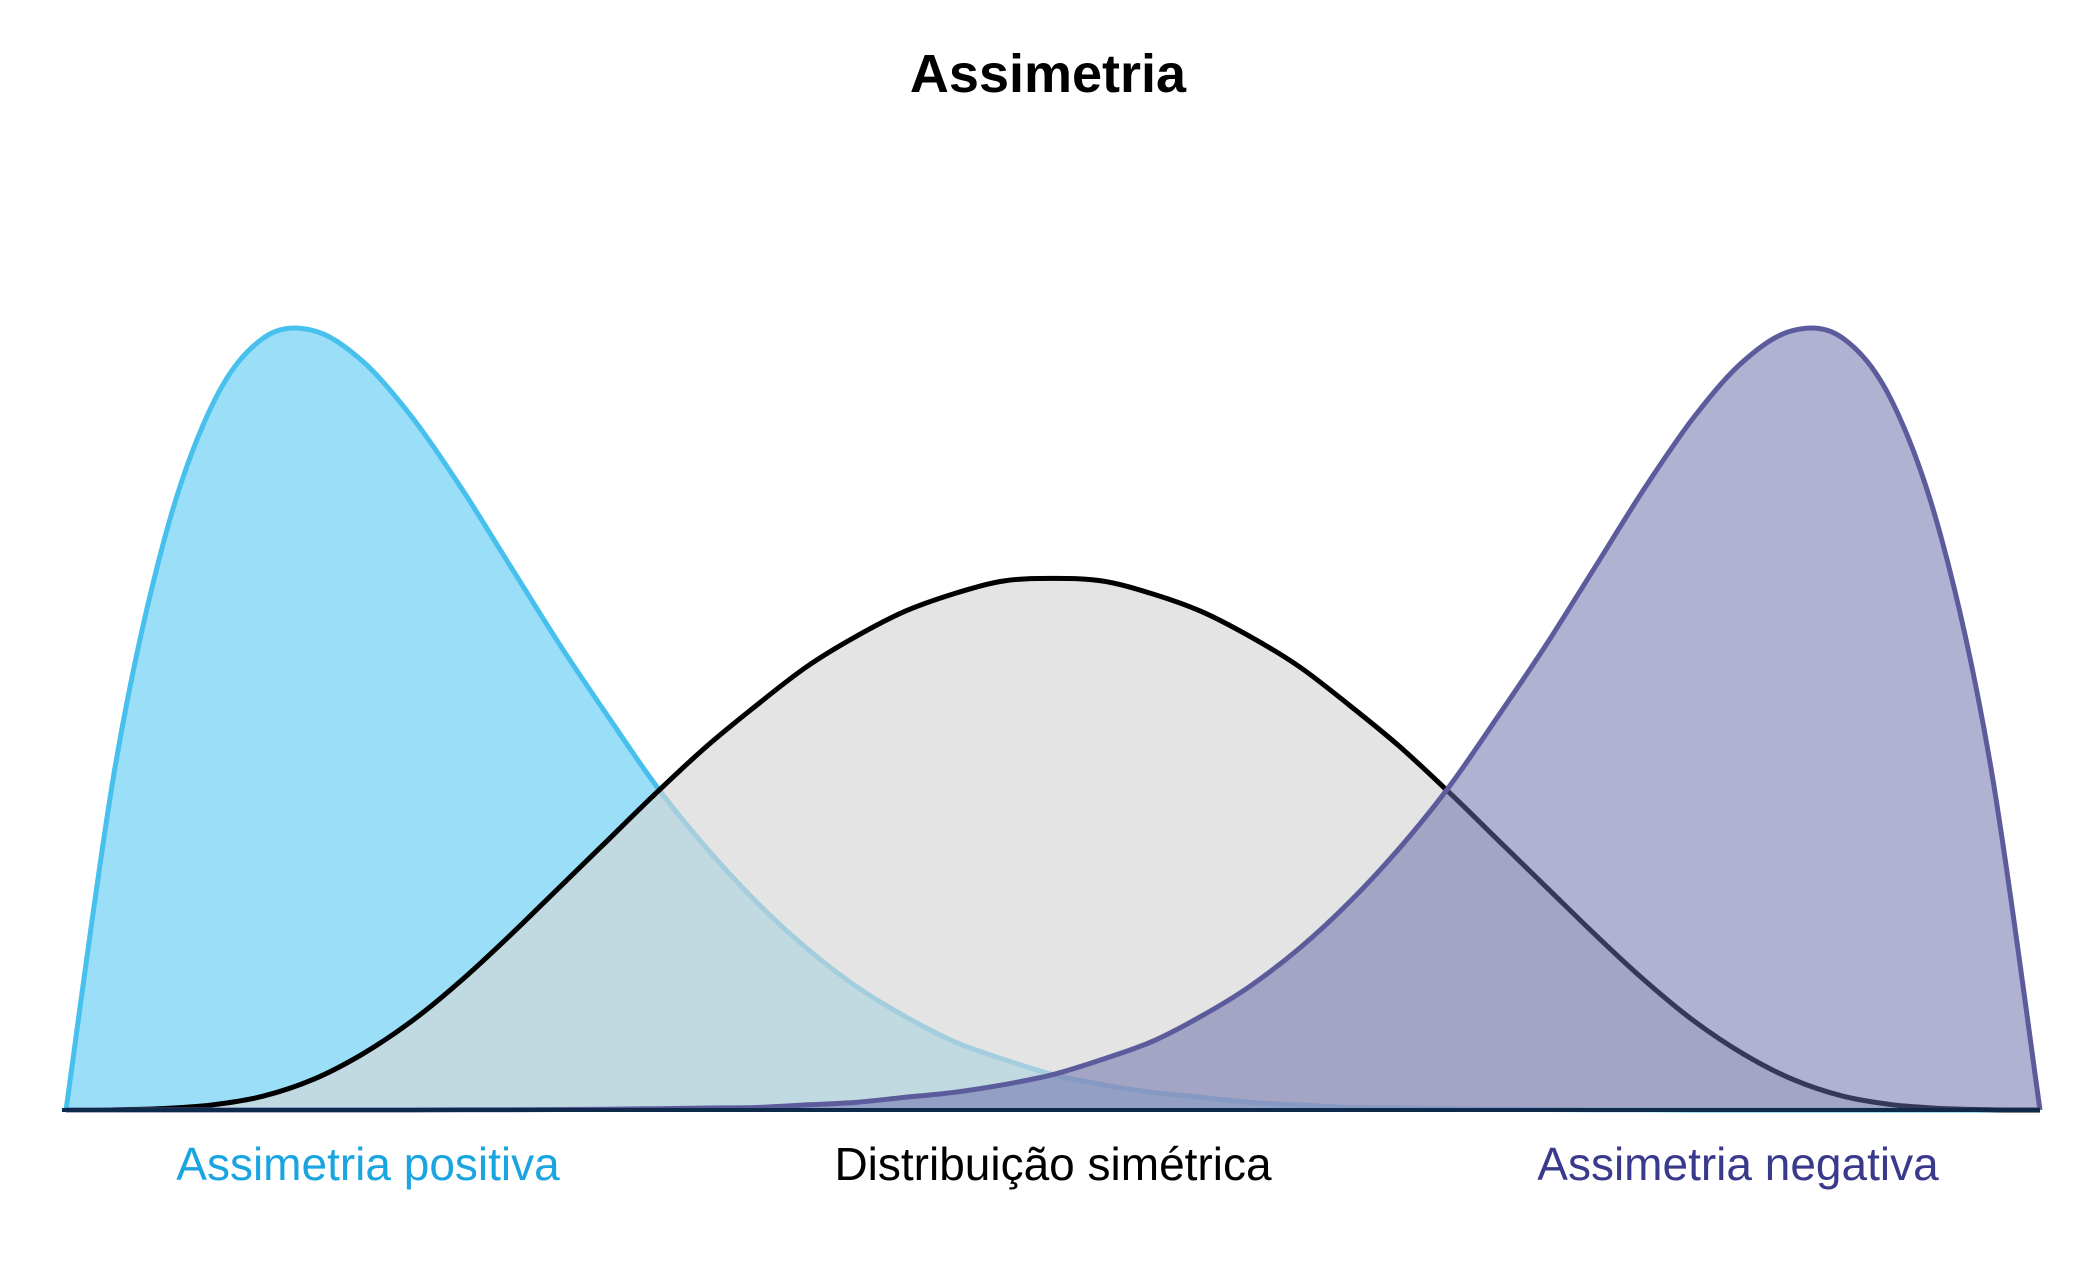 The height and width of the screenshot is (1265, 2097). Describe the element at coordinates (1738, 1164) in the screenshot. I see `series-label-negative-skew: Assimetria negativa` at that location.